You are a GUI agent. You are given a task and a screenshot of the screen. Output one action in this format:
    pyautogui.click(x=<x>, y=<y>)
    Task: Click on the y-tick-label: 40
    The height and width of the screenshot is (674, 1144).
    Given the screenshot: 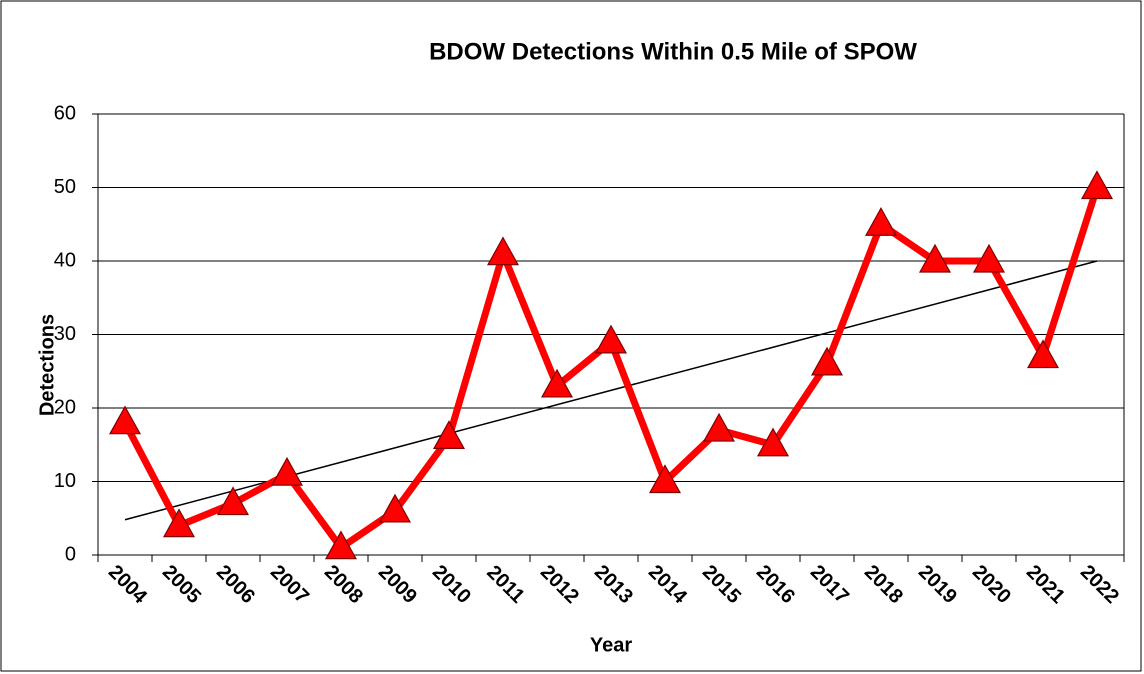 What is the action you would take?
    pyautogui.click(x=65, y=260)
    